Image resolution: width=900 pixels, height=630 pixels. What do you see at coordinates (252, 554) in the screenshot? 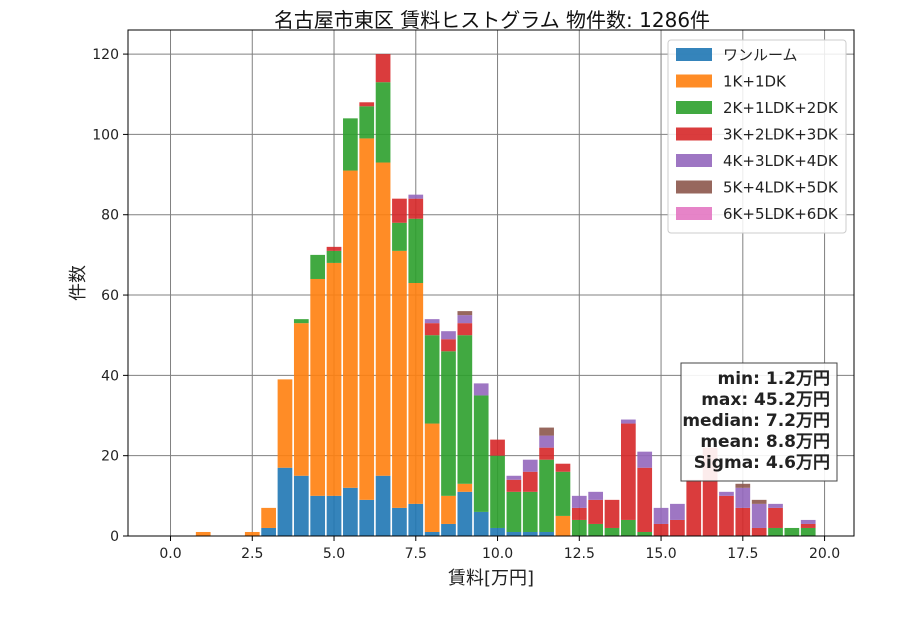
I see `x-tick-label: 2.5` at bounding box center [252, 554].